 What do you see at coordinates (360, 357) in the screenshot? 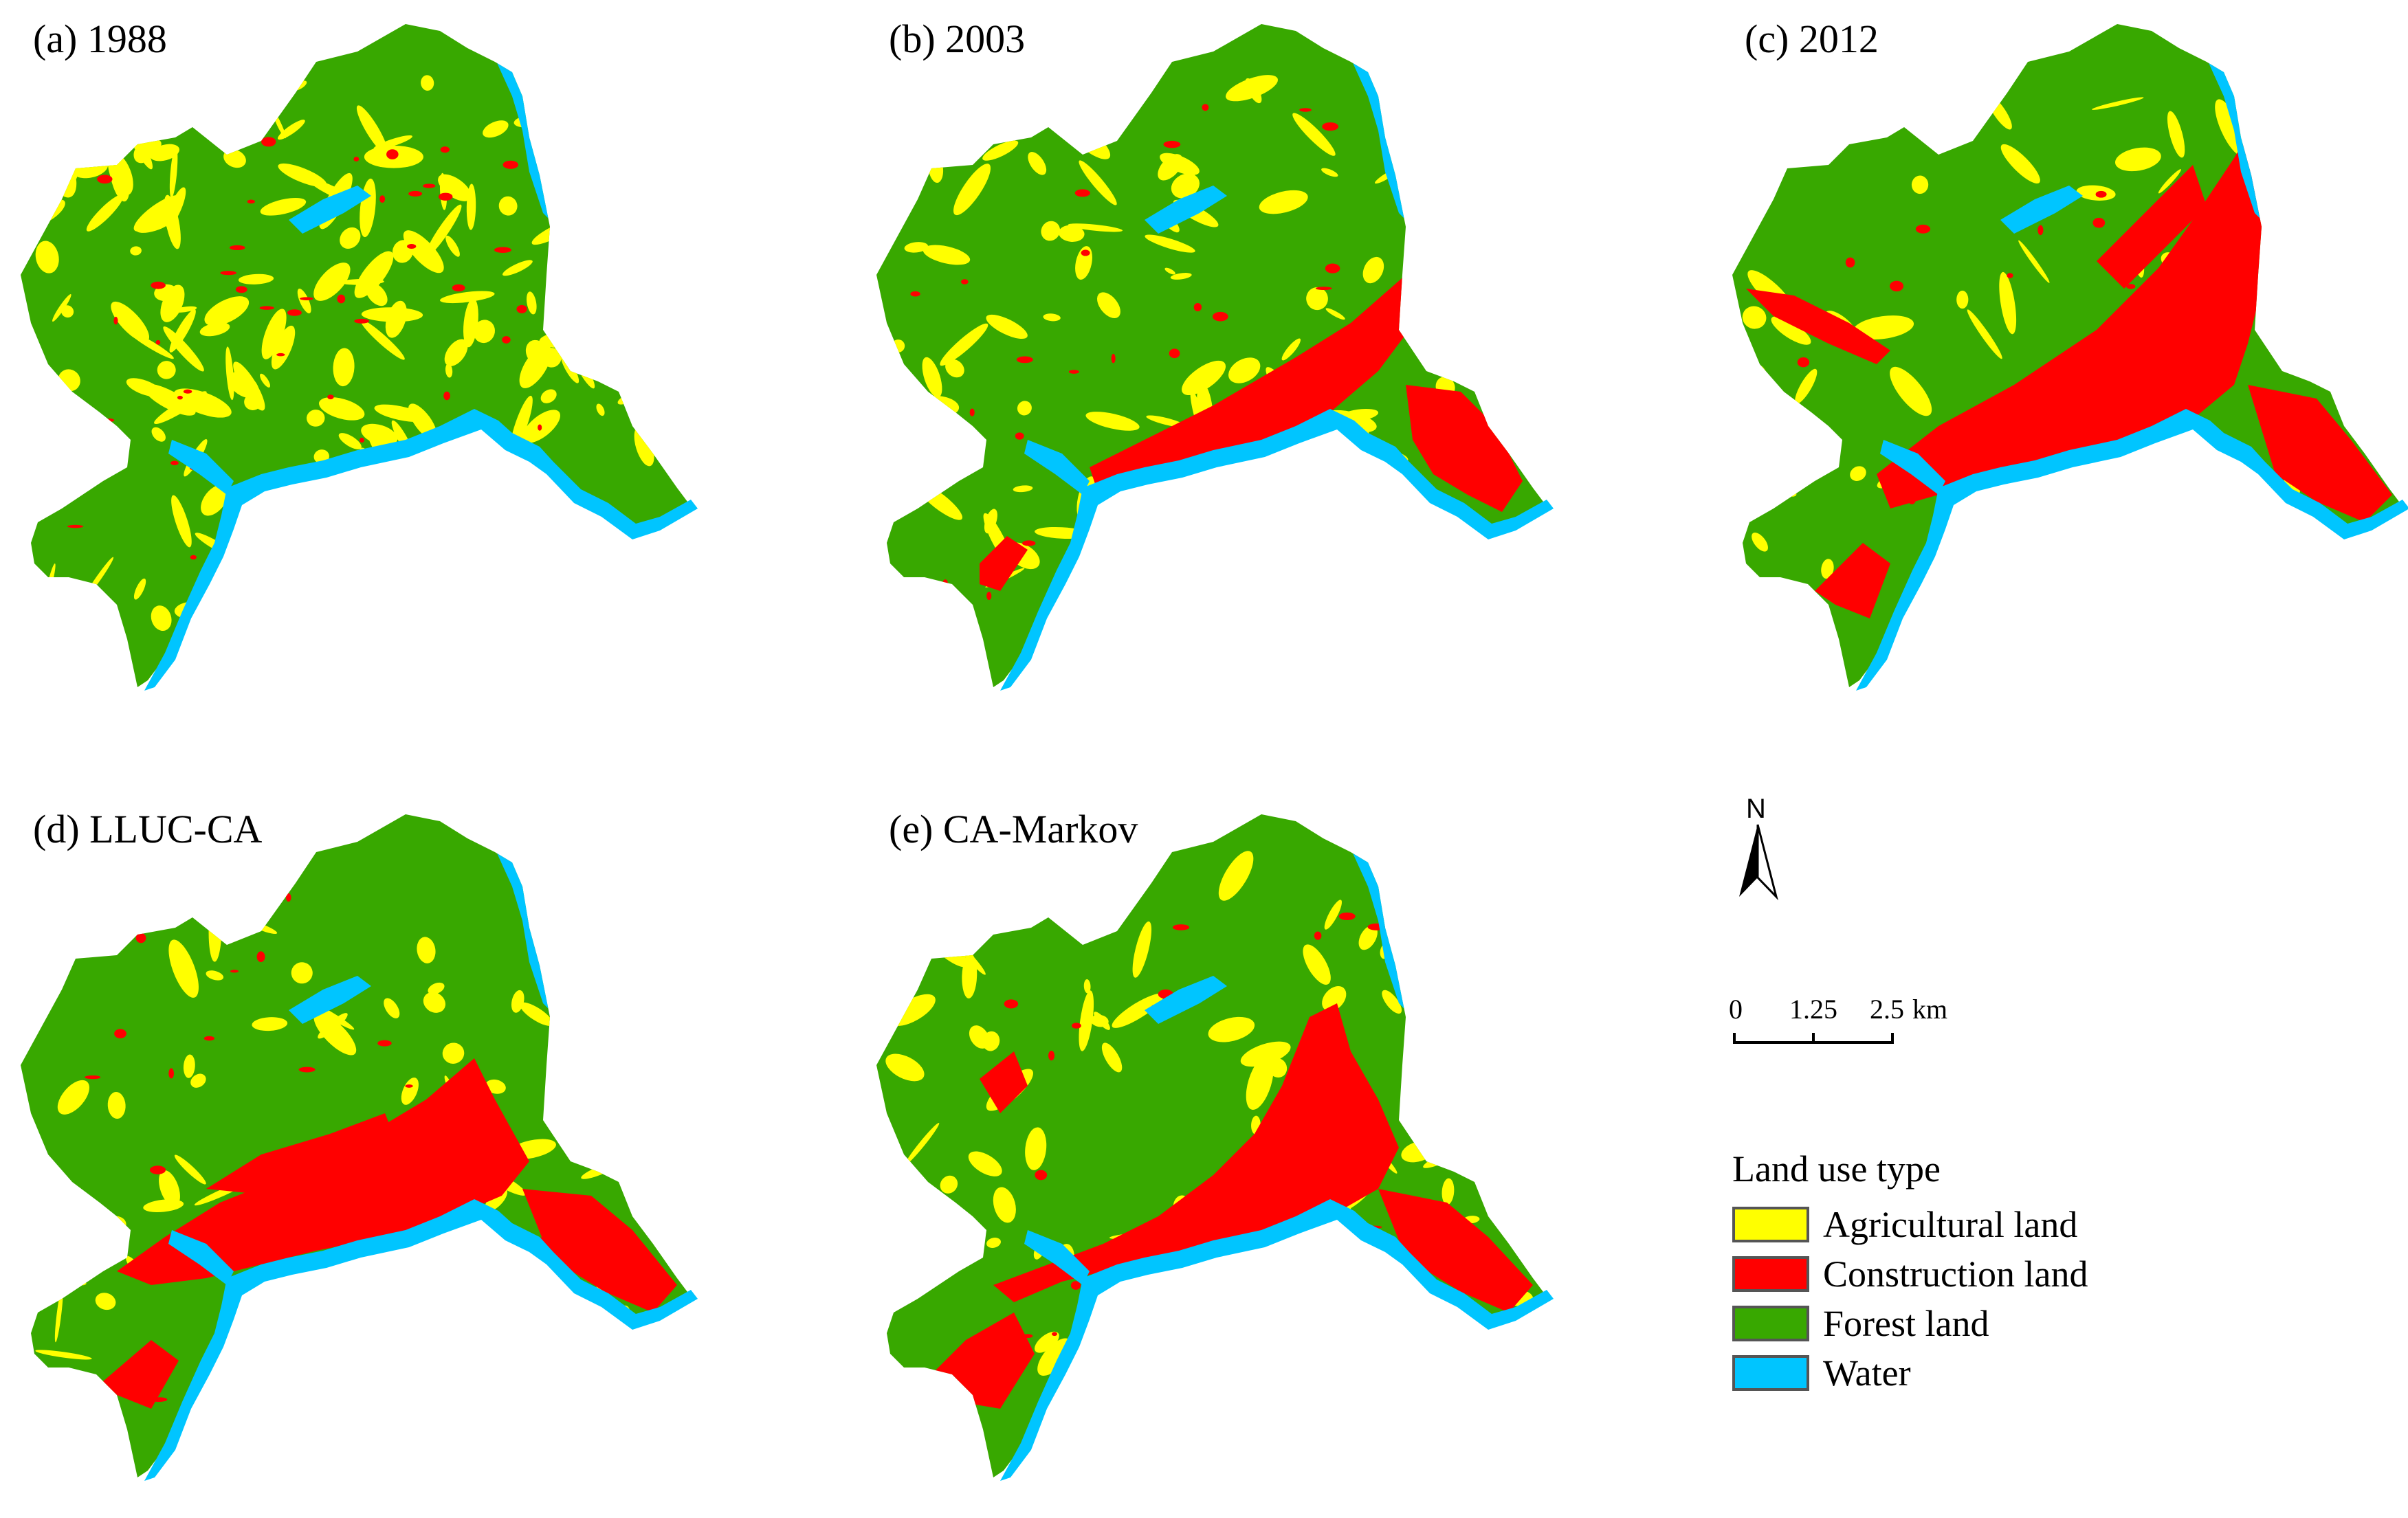
I see `land-use-map-1988` at bounding box center [360, 357].